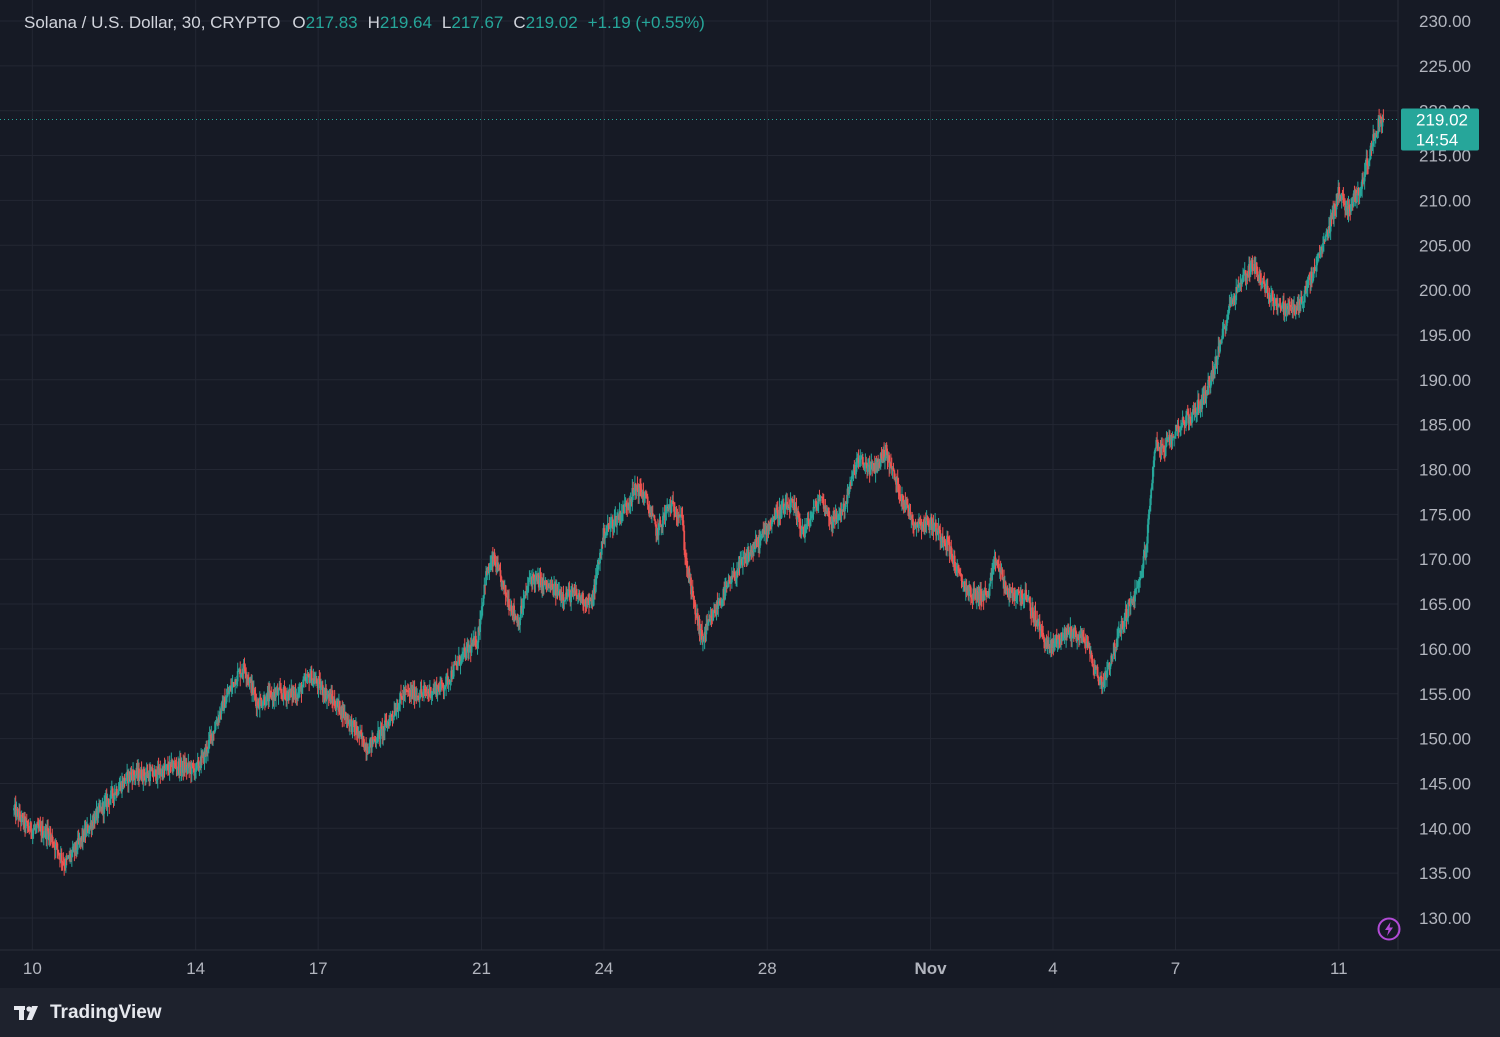 This screenshot has height=1037, width=1500. What do you see at coordinates (1445, 156) in the screenshot?
I see `y-tick-label: 215.00` at bounding box center [1445, 156].